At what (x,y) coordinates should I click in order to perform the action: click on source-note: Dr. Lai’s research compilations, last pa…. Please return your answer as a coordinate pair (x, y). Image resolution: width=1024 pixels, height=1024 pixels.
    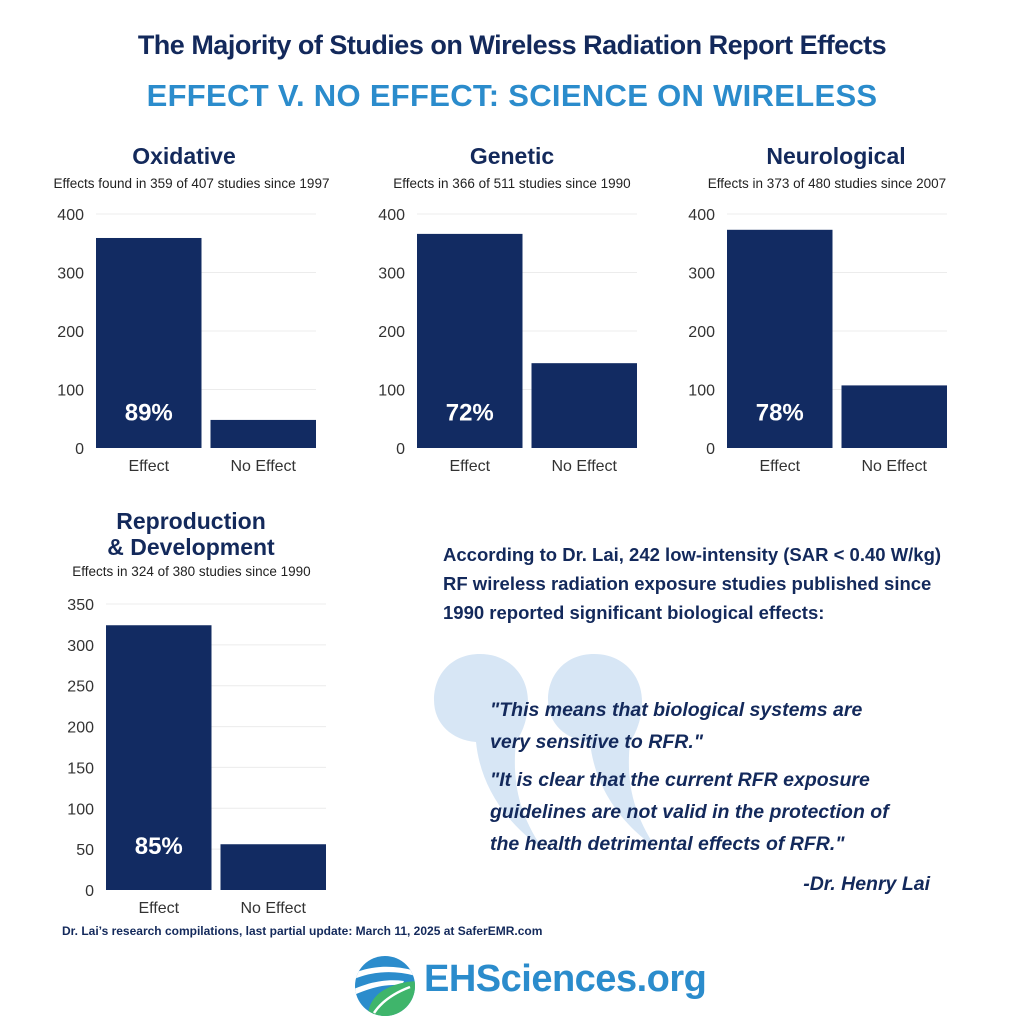
    Looking at the image, I should click on (302, 931).